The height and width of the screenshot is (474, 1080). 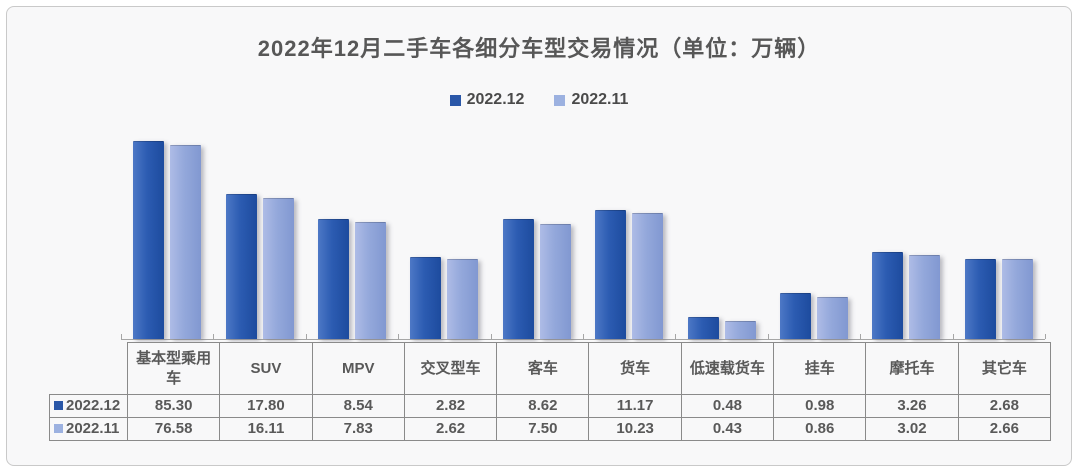 I want to click on table-header-cell: MPV, so click(x=358, y=368).